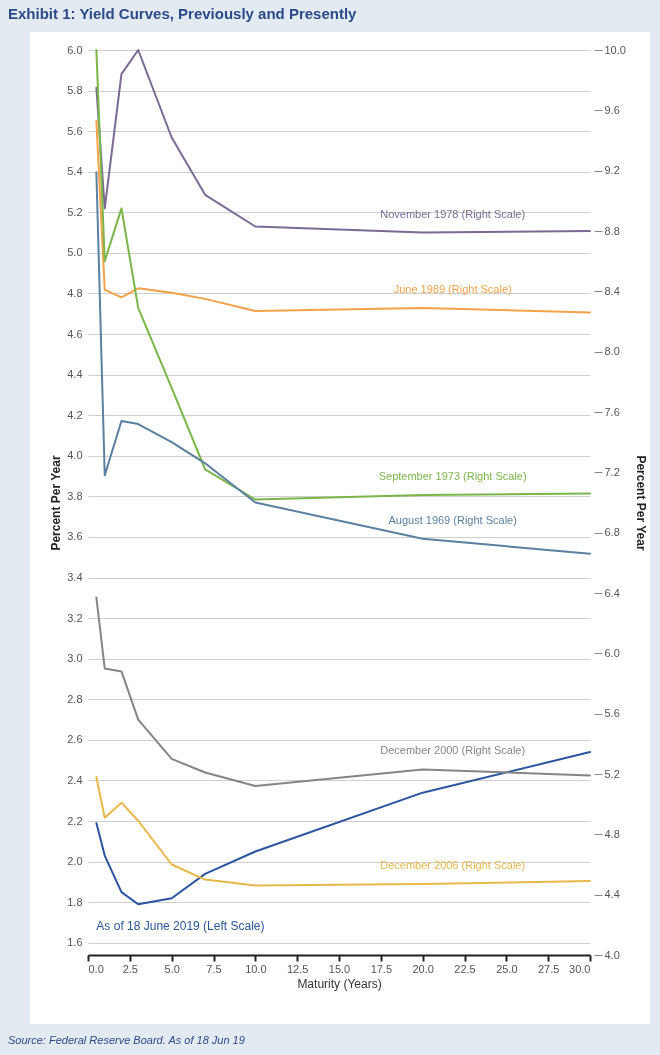 Image resolution: width=660 pixels, height=1055 pixels. What do you see at coordinates (580, 968) in the screenshot?
I see `x-tick-label: 30.0` at bounding box center [580, 968].